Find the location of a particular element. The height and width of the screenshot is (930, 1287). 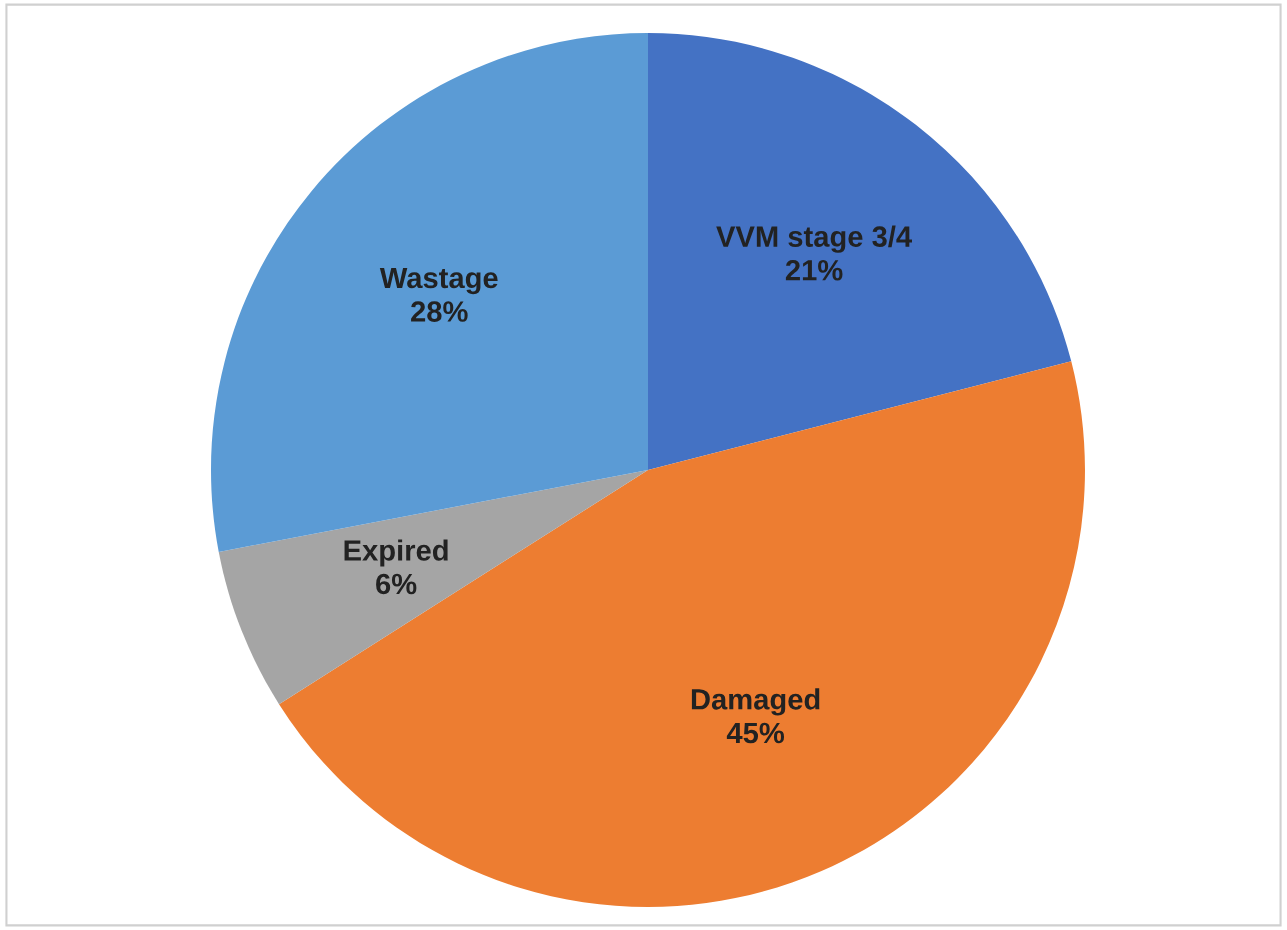

slice-label: Damaged is located at coordinates (755, 702).